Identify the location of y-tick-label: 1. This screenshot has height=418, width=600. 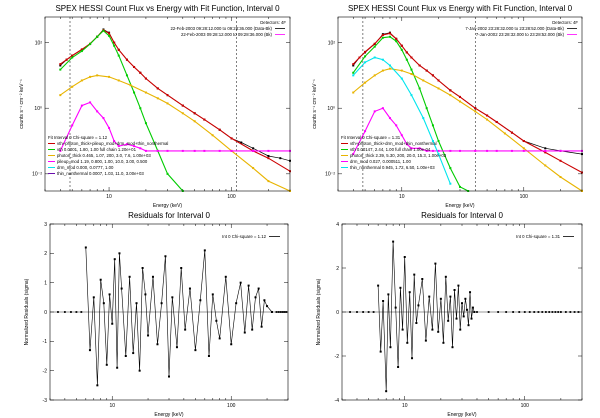
(45, 283).